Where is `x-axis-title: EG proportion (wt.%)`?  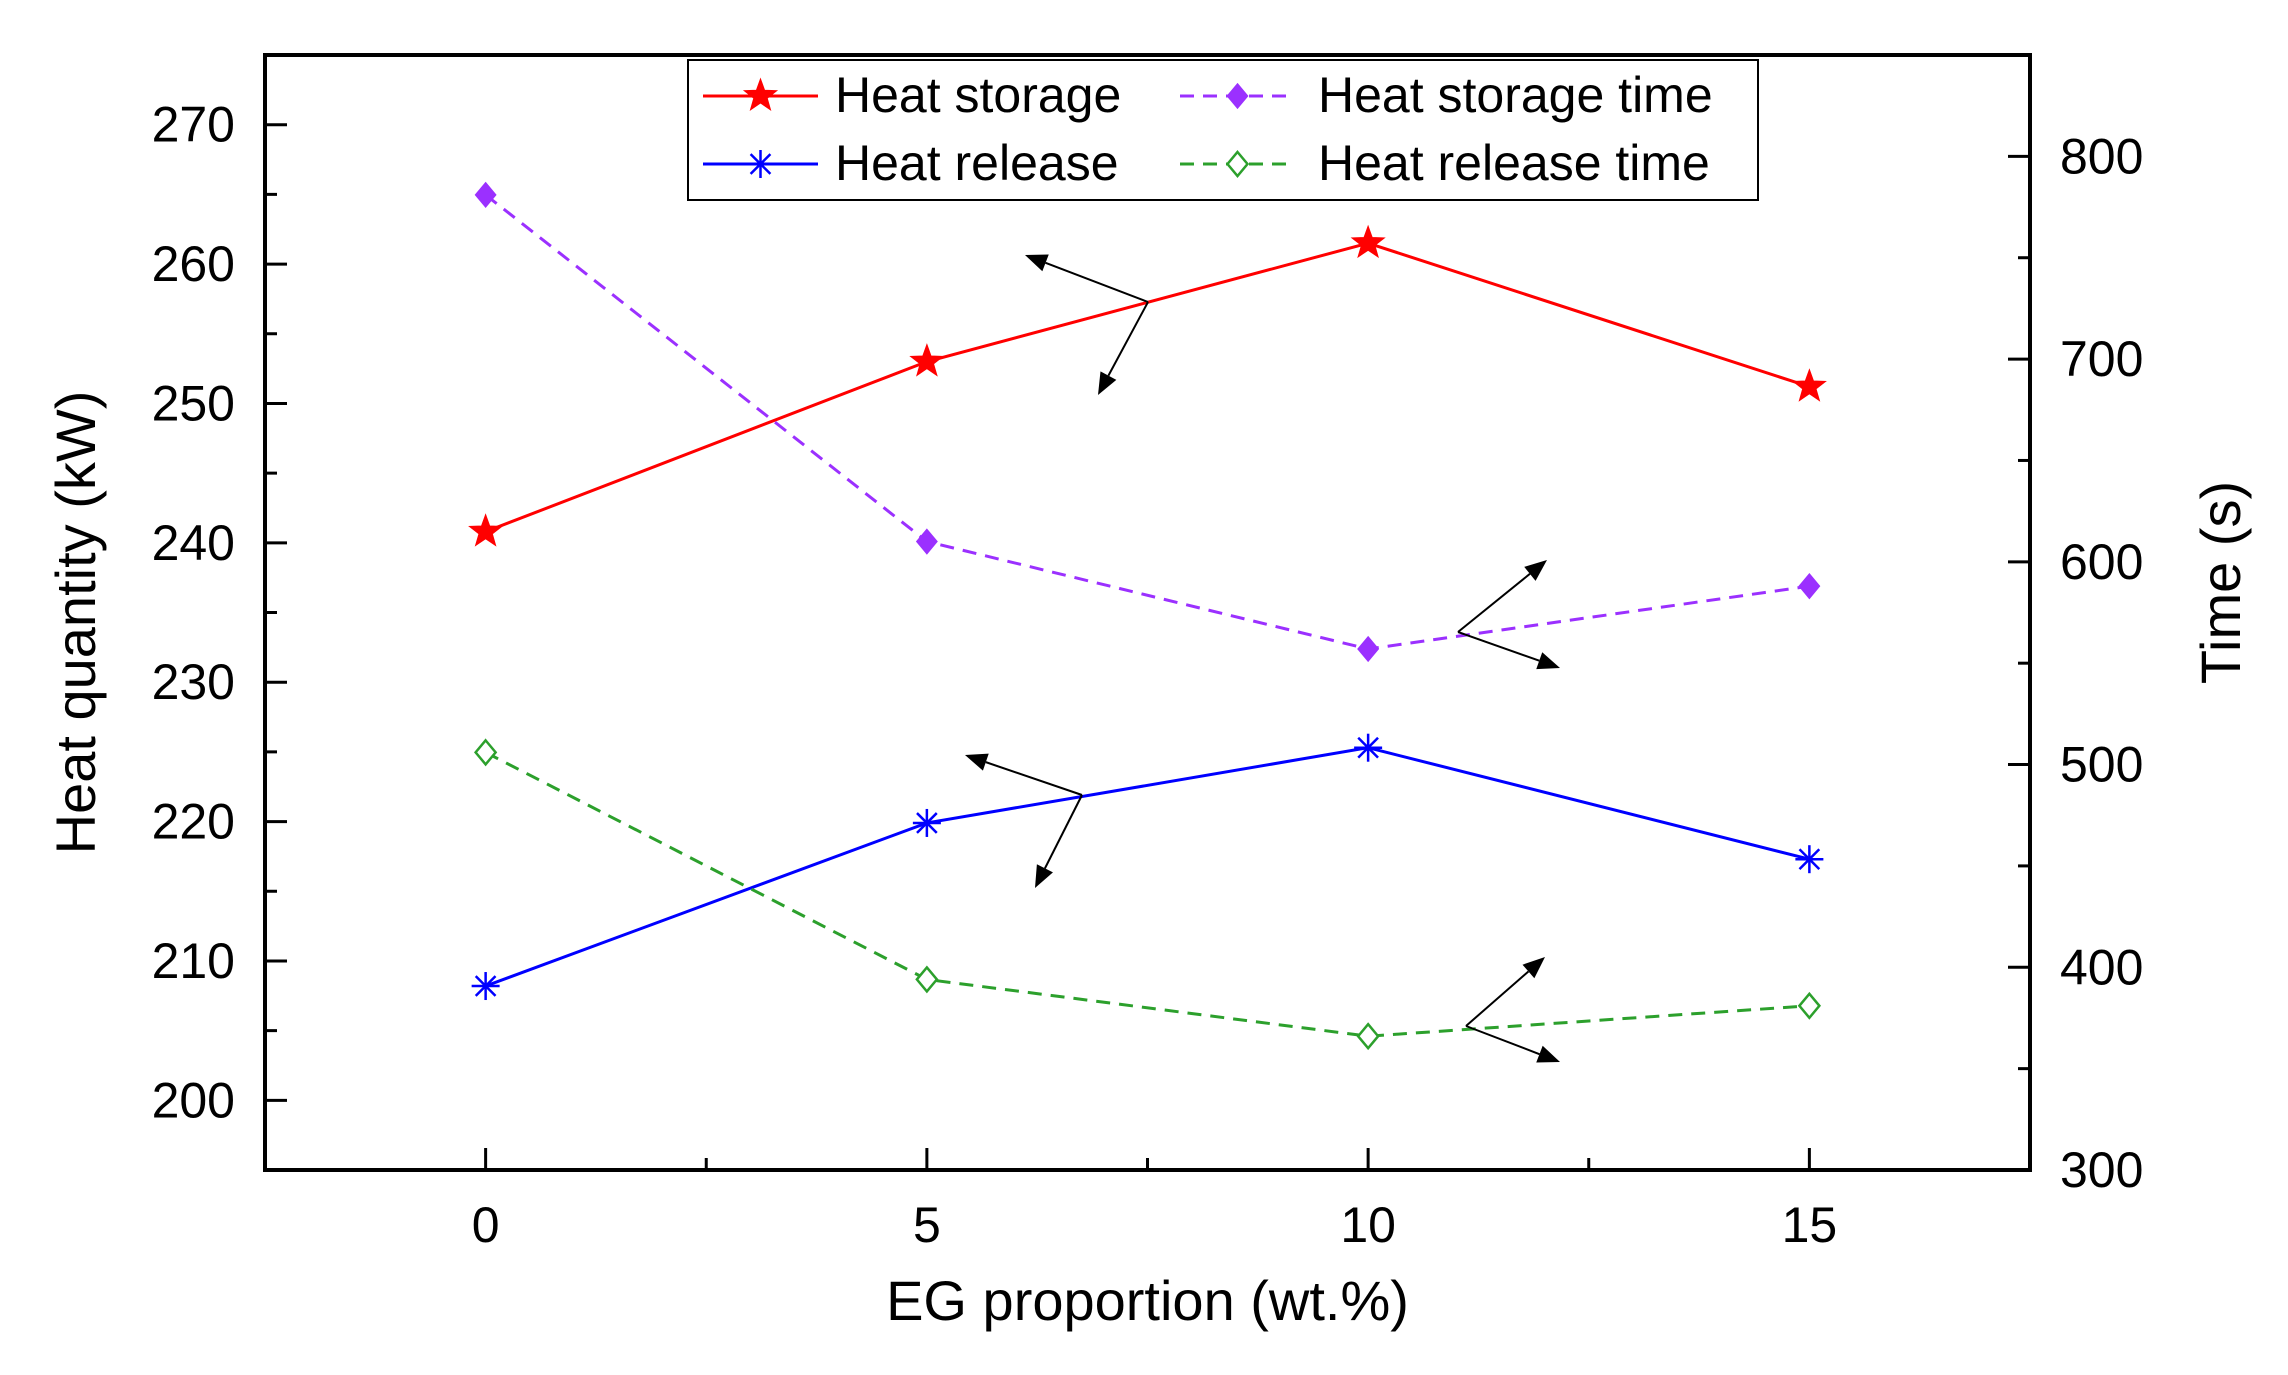
x-axis-title: EG proportion (wt.%) is located at coordinates (1147, 1300).